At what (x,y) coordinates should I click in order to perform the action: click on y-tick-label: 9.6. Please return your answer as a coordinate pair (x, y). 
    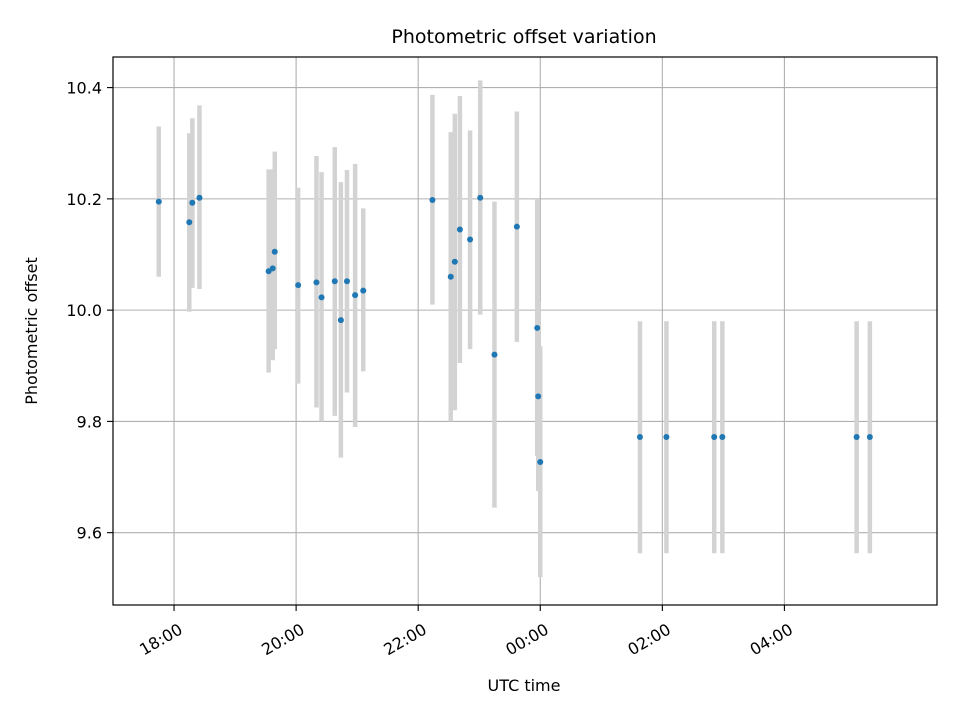
    Looking at the image, I should click on (89, 533).